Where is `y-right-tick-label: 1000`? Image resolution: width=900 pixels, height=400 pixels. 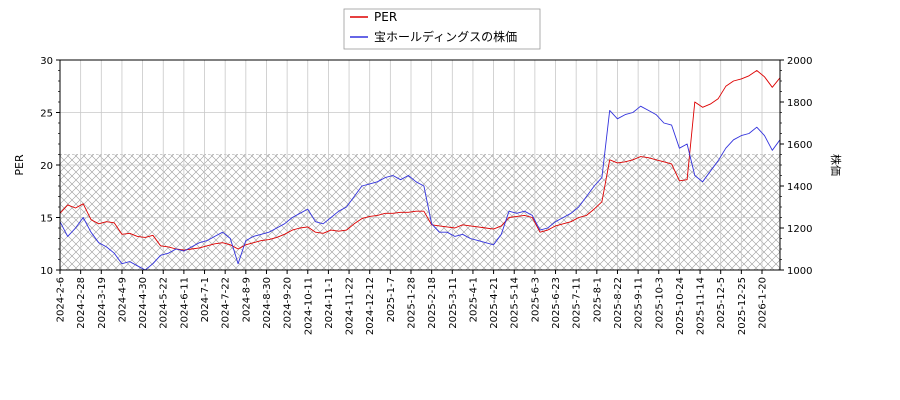 y-right-tick-label: 1000 is located at coordinates (799, 271).